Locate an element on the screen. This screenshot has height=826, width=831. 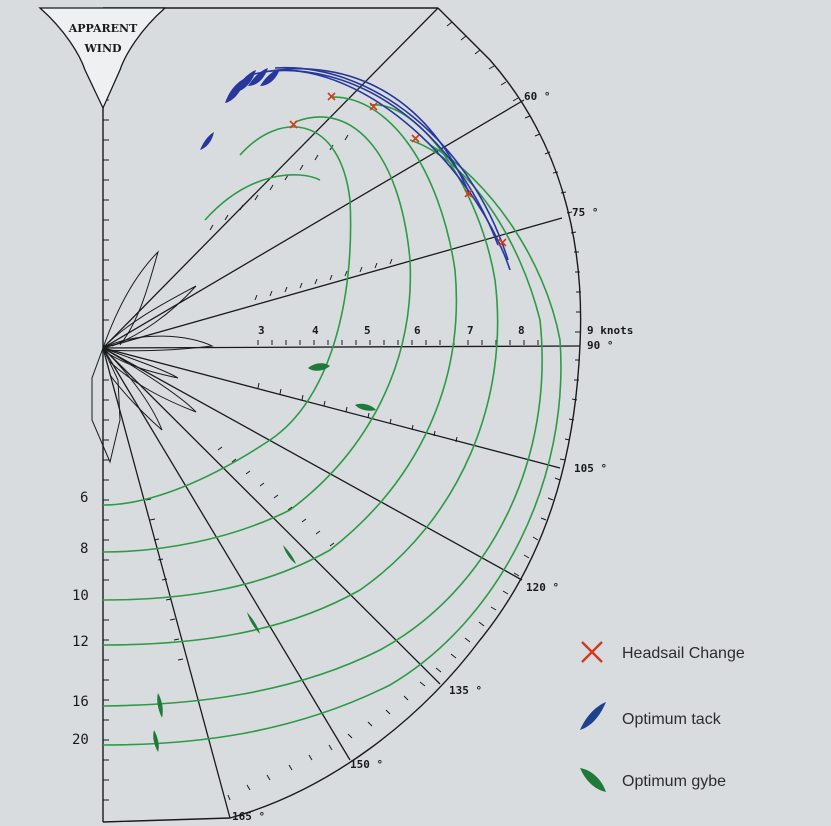
apparent-wind-banner: APPARENT WIND is located at coordinates (102, 58).